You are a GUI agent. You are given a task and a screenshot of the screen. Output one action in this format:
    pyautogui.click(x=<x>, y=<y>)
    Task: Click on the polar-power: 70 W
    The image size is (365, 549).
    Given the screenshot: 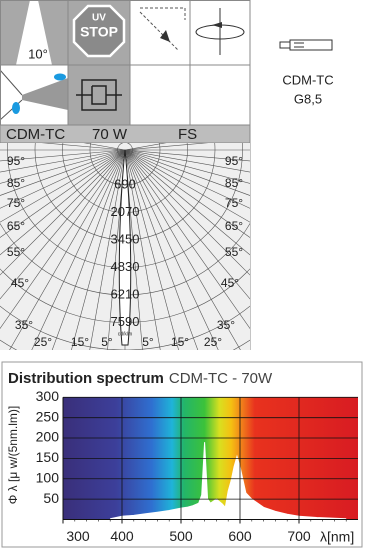 What is the action you would take?
    pyautogui.click(x=110, y=134)
    